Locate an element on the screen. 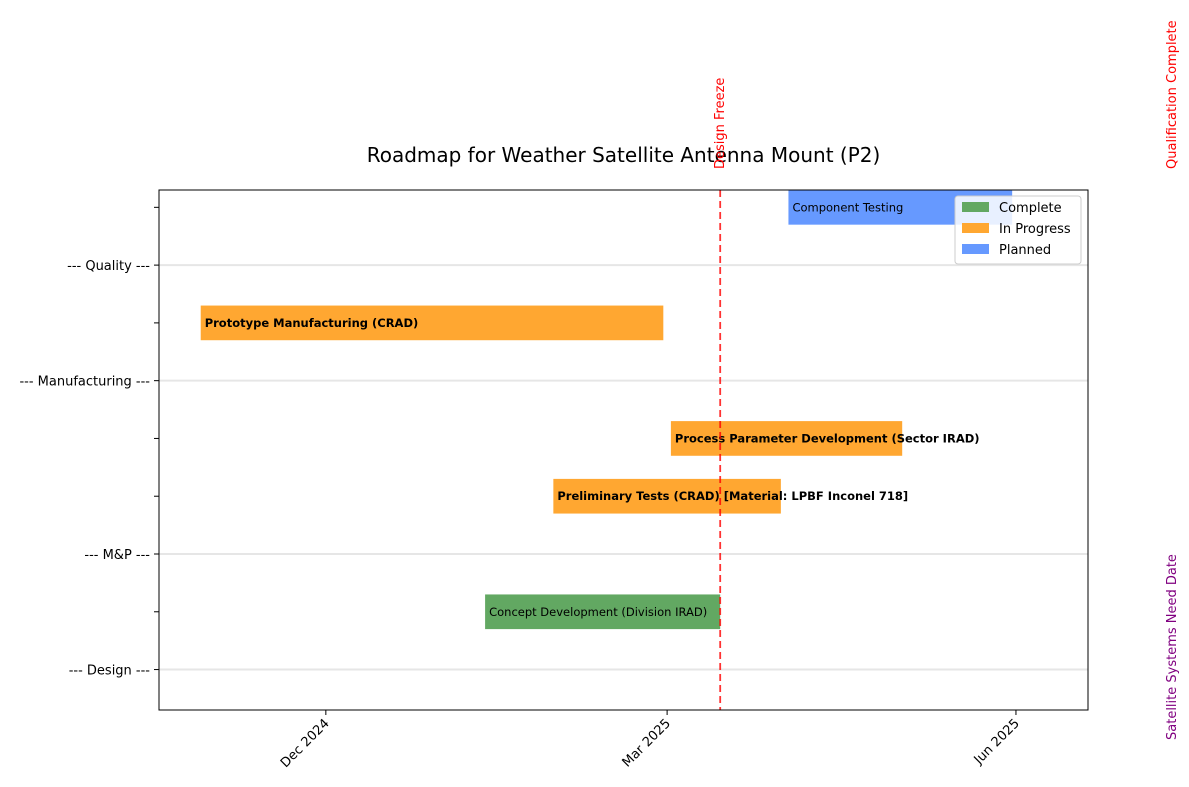  task-bar-label-3: Prototype Manufacturing (CRAD) is located at coordinates (312, 323).